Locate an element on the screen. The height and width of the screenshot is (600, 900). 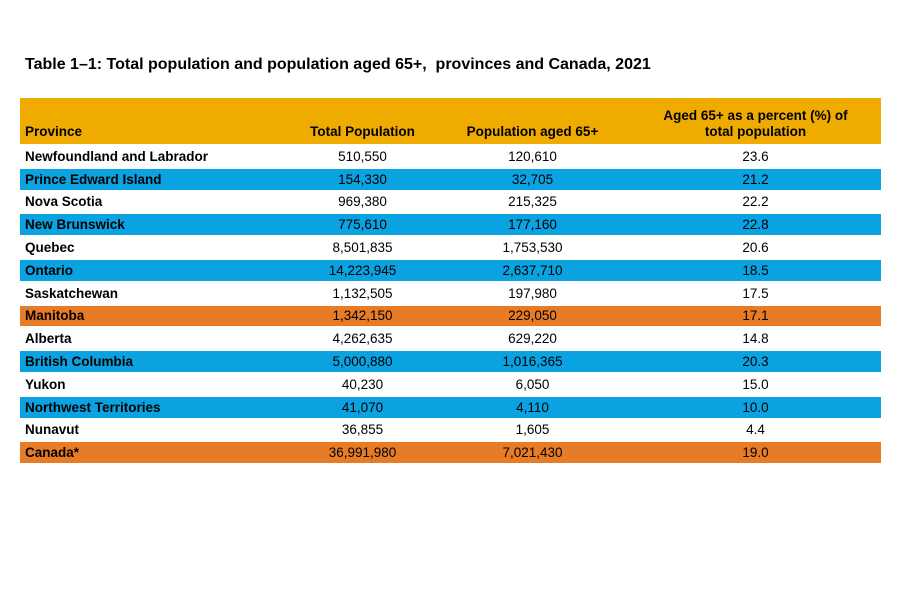
cell-population-65plus: 120,610 is located at coordinates (532, 157).